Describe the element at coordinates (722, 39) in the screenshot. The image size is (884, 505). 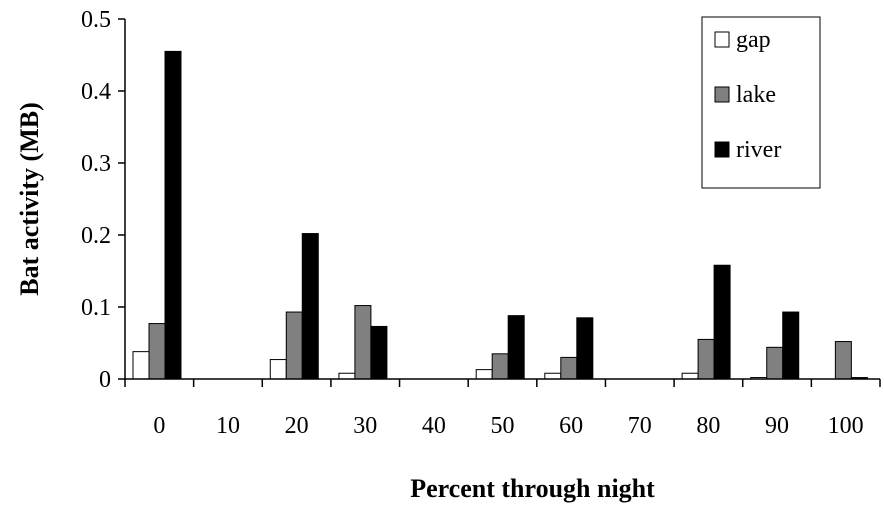
I see `legend-swatch-gap` at that location.